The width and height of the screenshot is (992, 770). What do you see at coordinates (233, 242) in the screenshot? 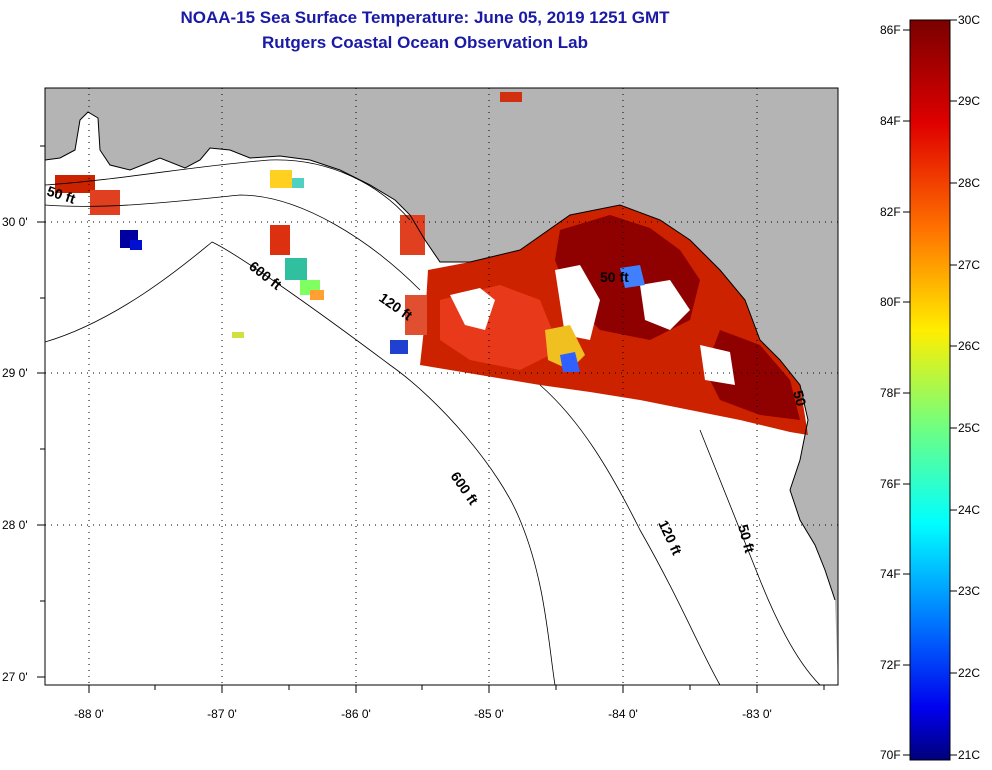
I see `contour-120ft-west` at bounding box center [233, 242].